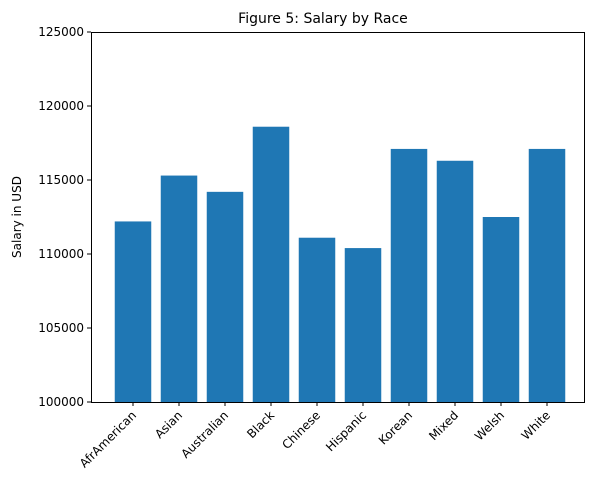 The height and width of the screenshot is (492, 598). I want to click on x-tick-label: Welsh, so click(489, 425).